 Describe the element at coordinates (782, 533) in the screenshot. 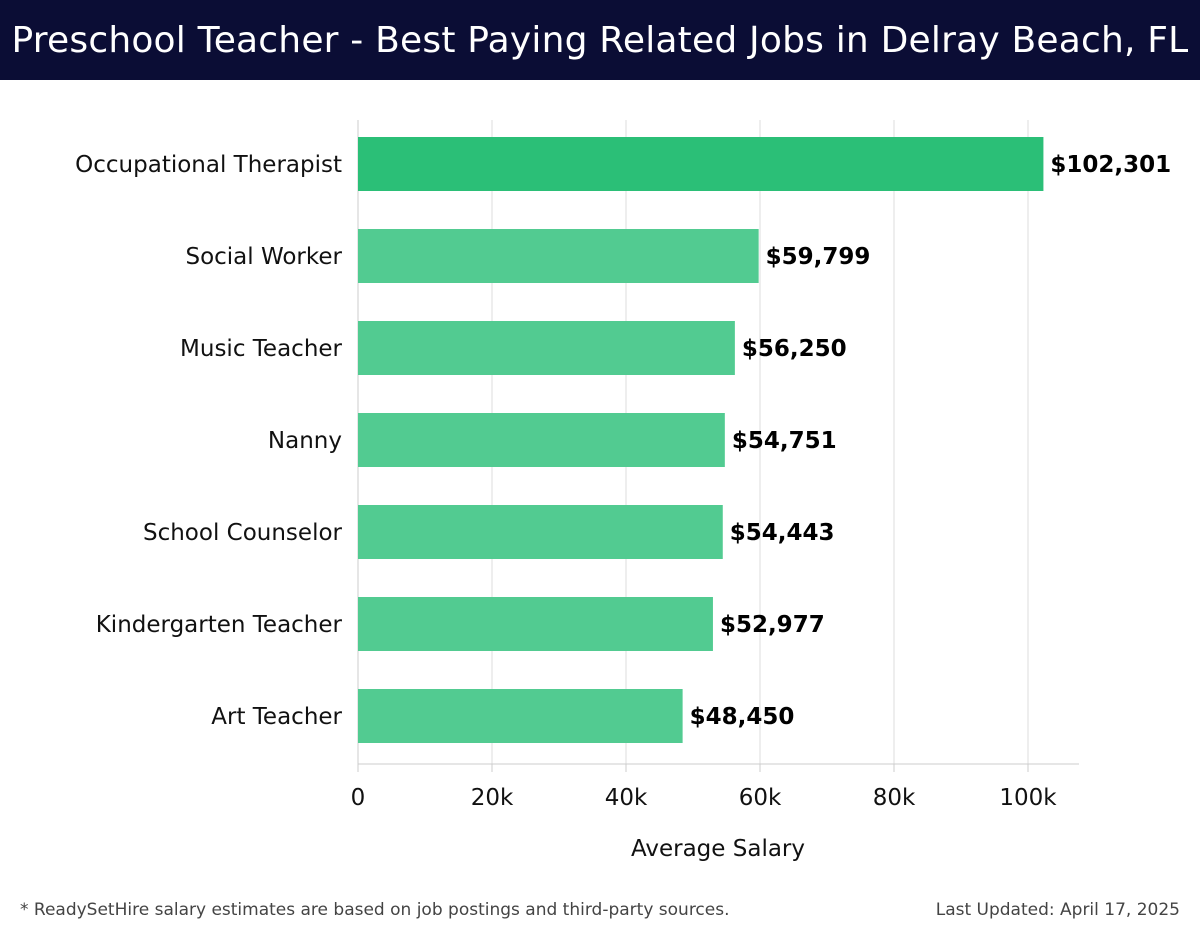

I see `value-label: $54,443` at that location.